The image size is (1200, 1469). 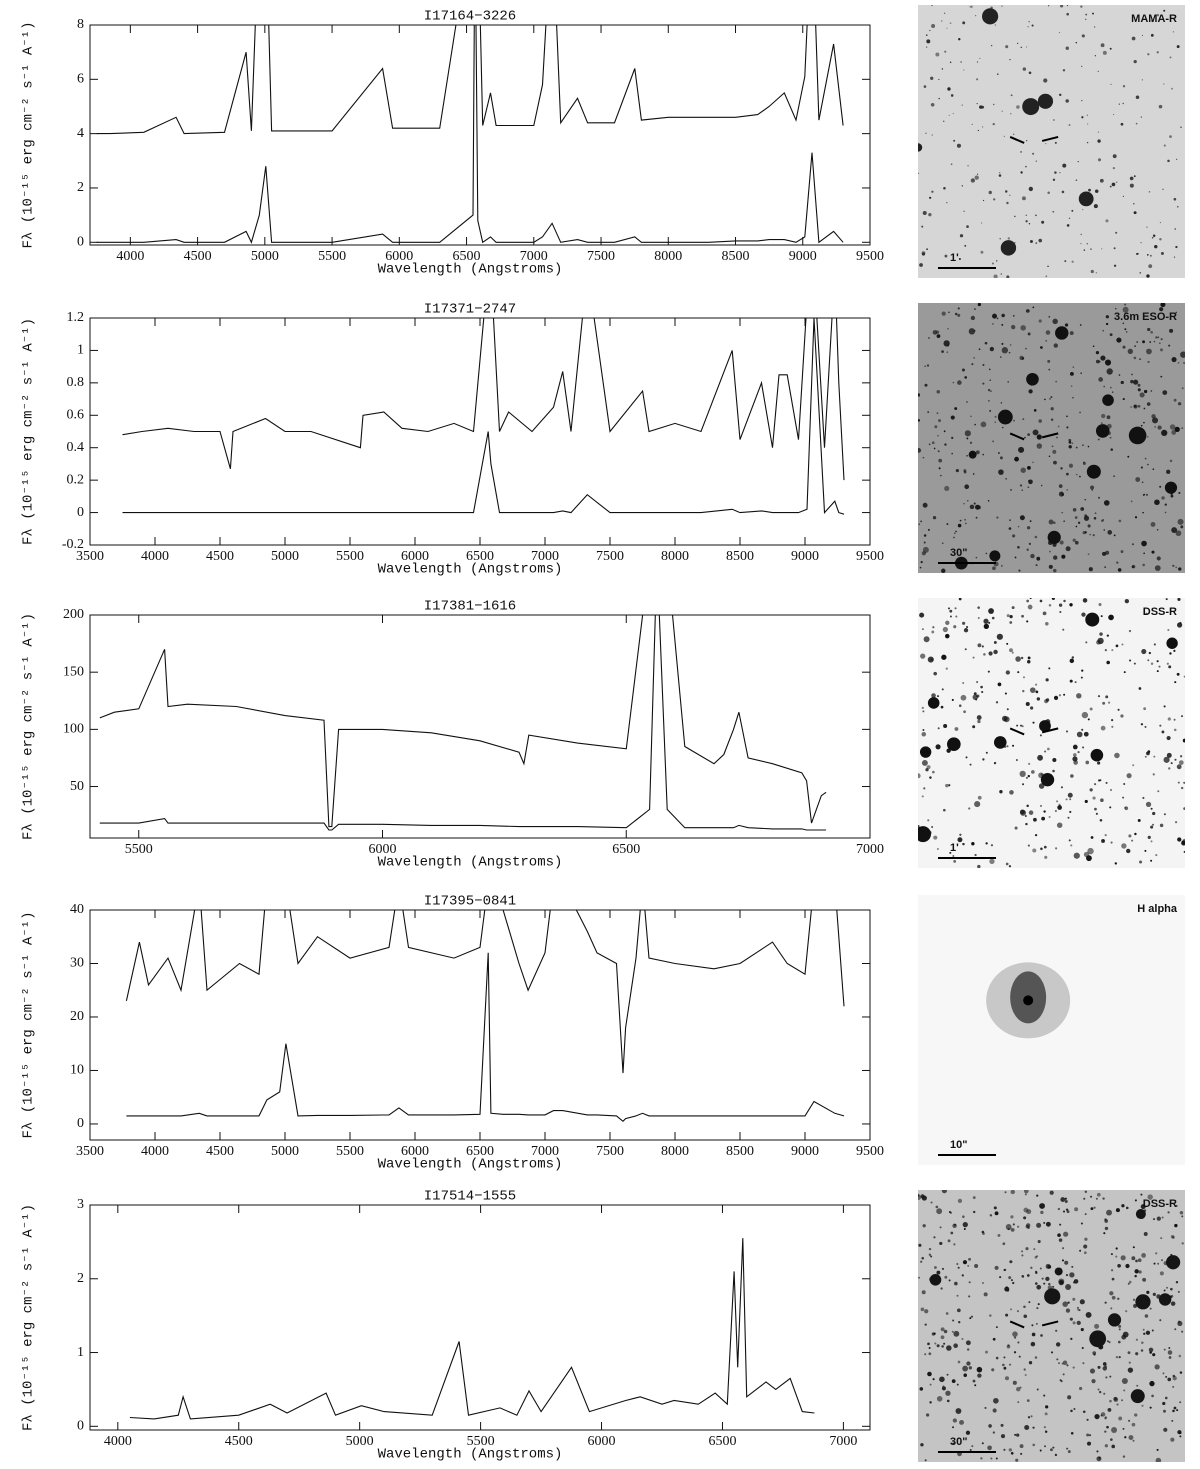 I want to click on y-tick-label: 8, so click(x=80, y=24).